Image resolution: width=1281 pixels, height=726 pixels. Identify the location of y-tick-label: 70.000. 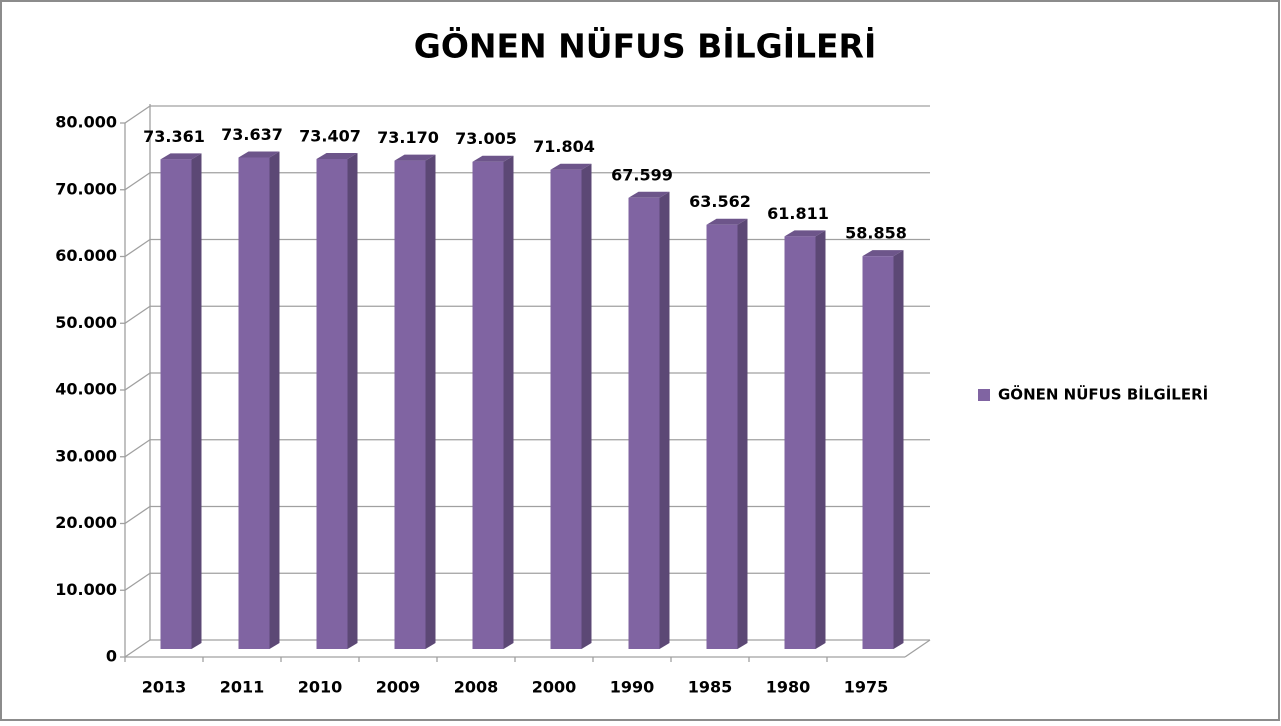
(86, 188).